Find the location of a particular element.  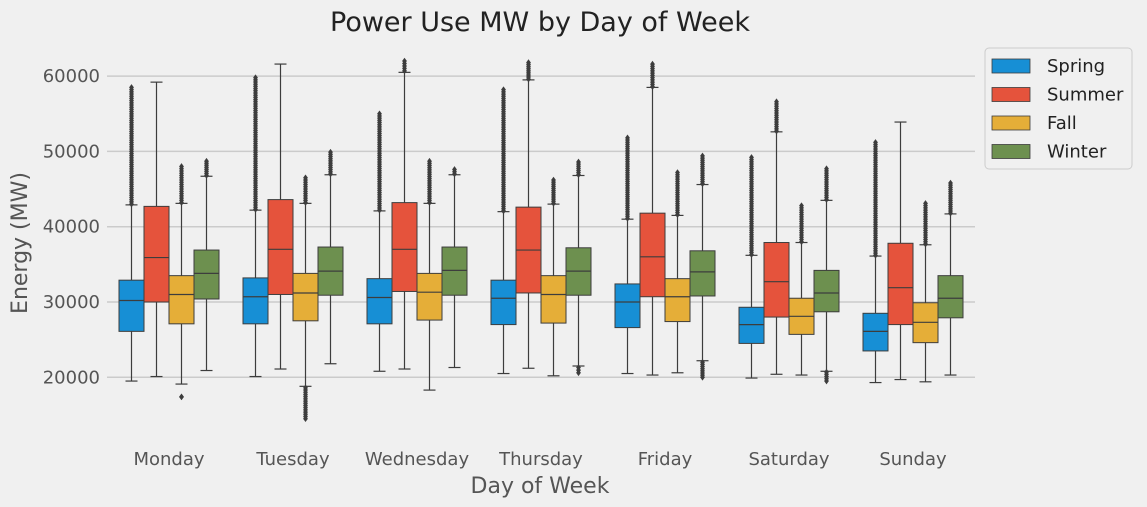

legend-label-summer: Summer is located at coordinates (1085, 95).